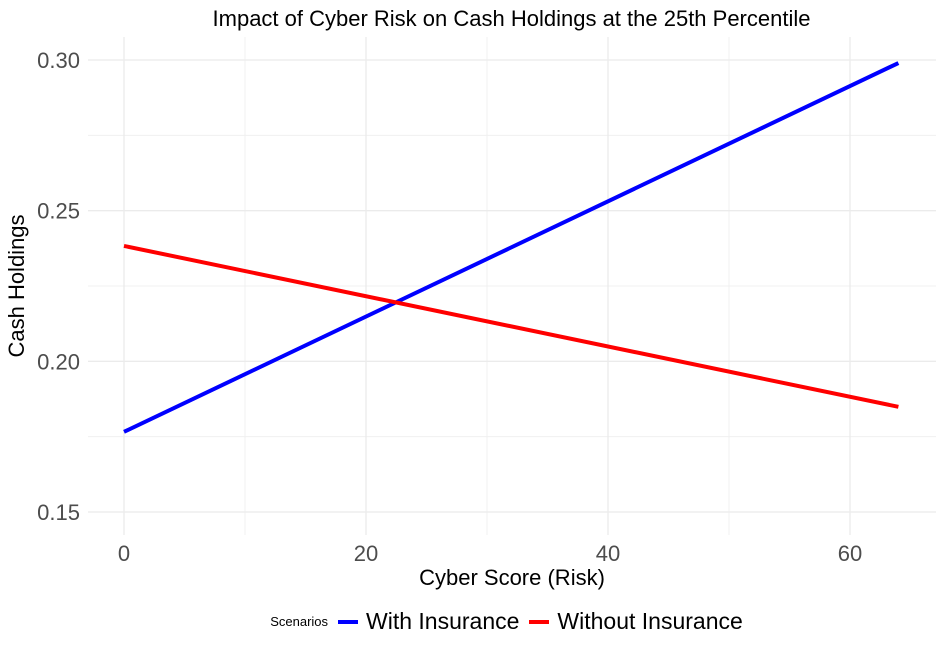 The image size is (943, 649). What do you see at coordinates (58, 211) in the screenshot?
I see `y-tick-label: 0.25` at bounding box center [58, 211].